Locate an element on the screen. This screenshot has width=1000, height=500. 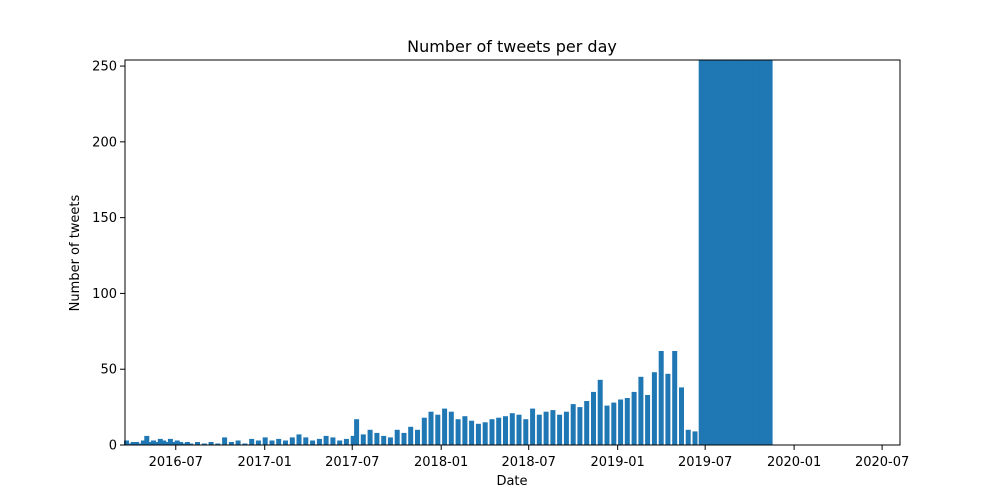
x-tick-label: 2019-07 is located at coordinates (705, 462).